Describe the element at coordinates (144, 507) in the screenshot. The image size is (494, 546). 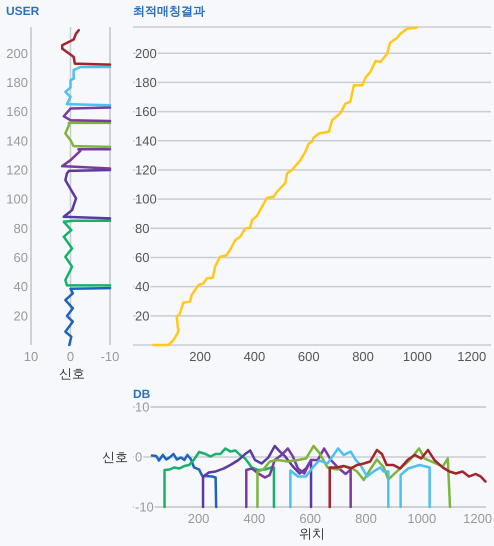
I see `y-tick-label: -10` at that location.